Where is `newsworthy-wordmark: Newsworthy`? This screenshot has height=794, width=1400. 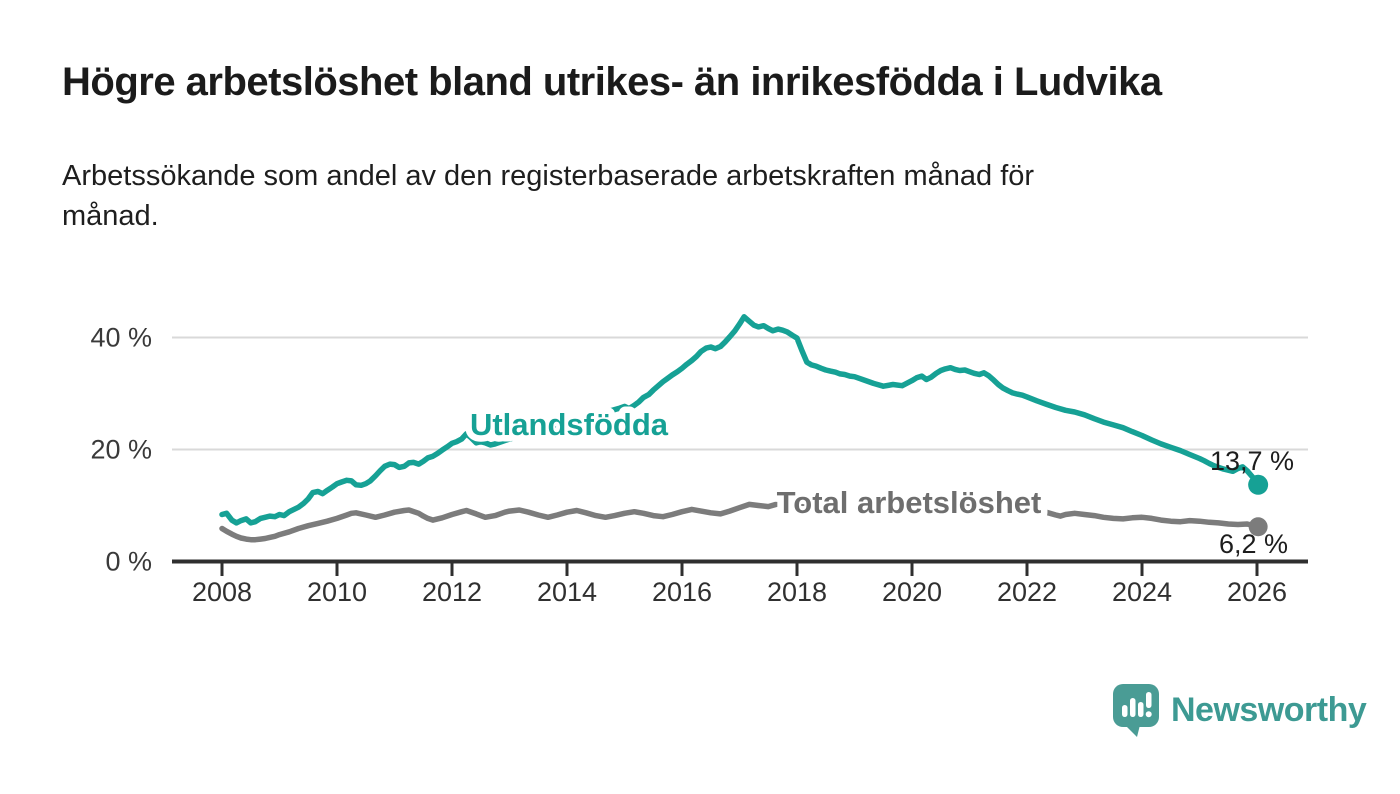
newsworthy-wordmark: Newsworthy is located at coordinates (1269, 709).